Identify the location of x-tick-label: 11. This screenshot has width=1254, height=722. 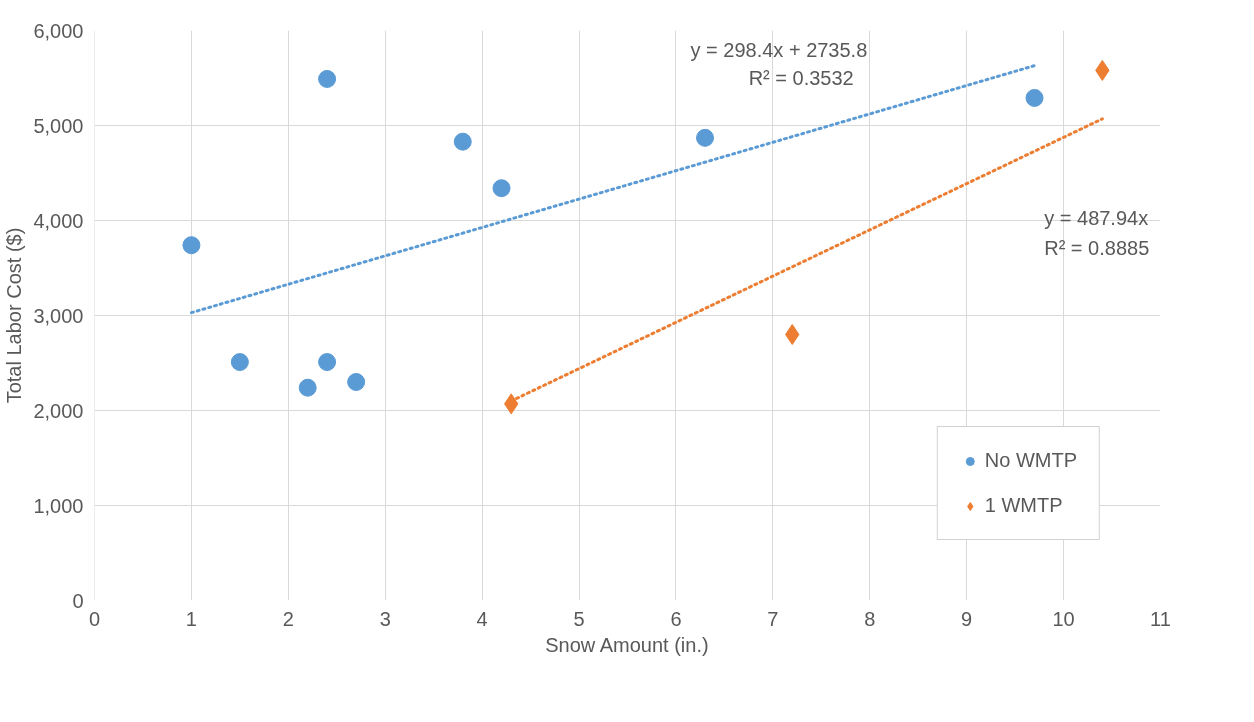
(1160, 618).